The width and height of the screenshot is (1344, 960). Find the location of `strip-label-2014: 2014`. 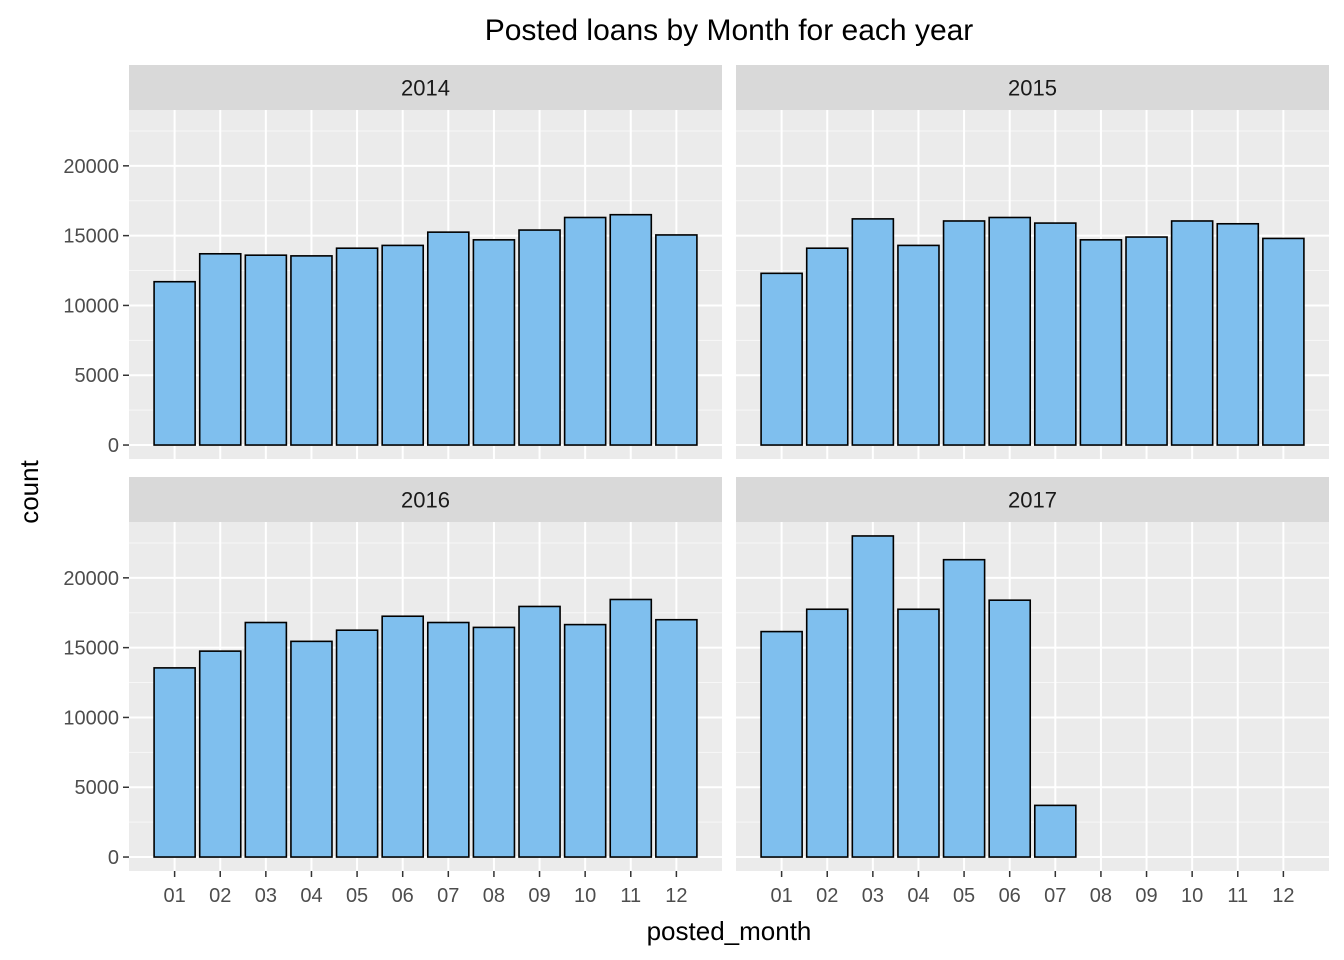

strip-label-2014: 2014 is located at coordinates (425, 88).